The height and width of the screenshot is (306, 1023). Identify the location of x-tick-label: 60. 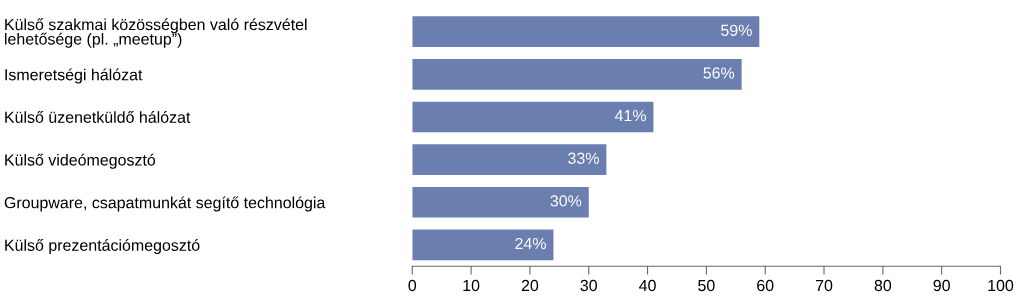
(765, 285).